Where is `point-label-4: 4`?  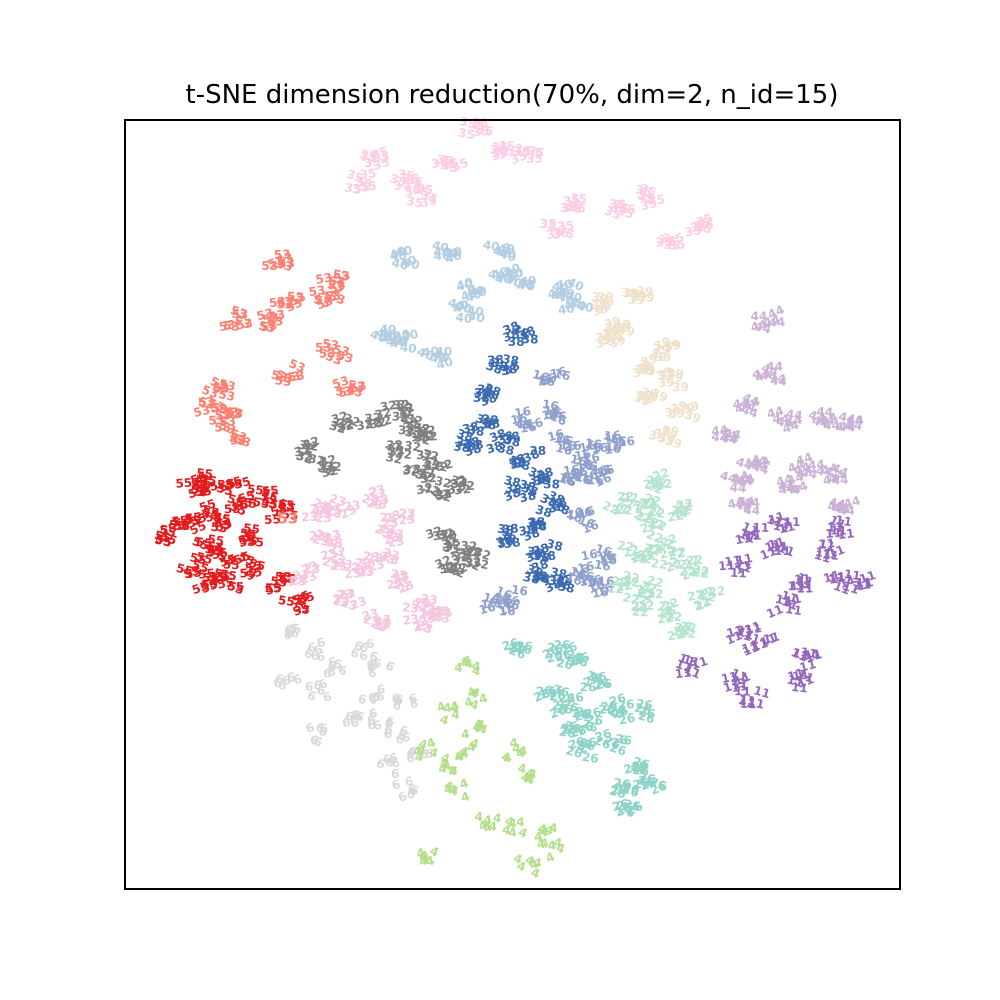 point-label-4: 4 is located at coordinates (425, 858).